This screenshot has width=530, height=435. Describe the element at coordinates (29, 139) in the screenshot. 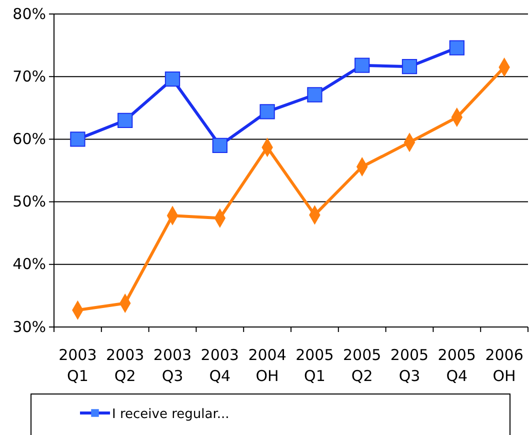

I see `y-tick-label: 60%` at that location.